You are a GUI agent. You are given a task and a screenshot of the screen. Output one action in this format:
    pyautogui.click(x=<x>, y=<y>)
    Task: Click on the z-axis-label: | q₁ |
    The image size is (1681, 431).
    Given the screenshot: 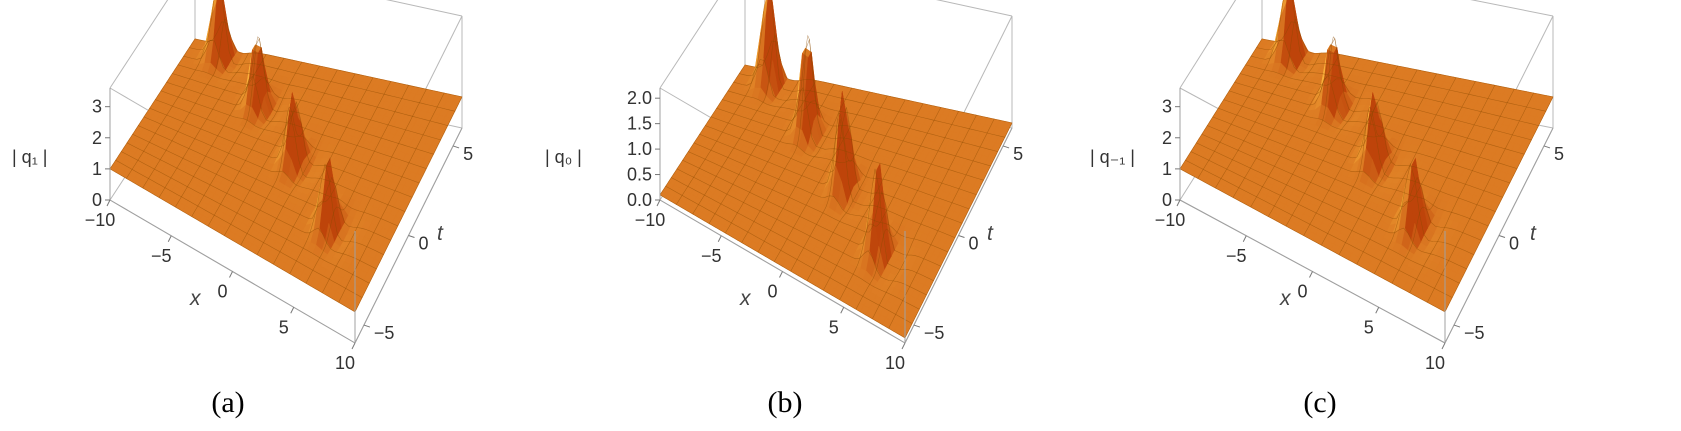 What is the action you would take?
    pyautogui.click(x=29, y=157)
    